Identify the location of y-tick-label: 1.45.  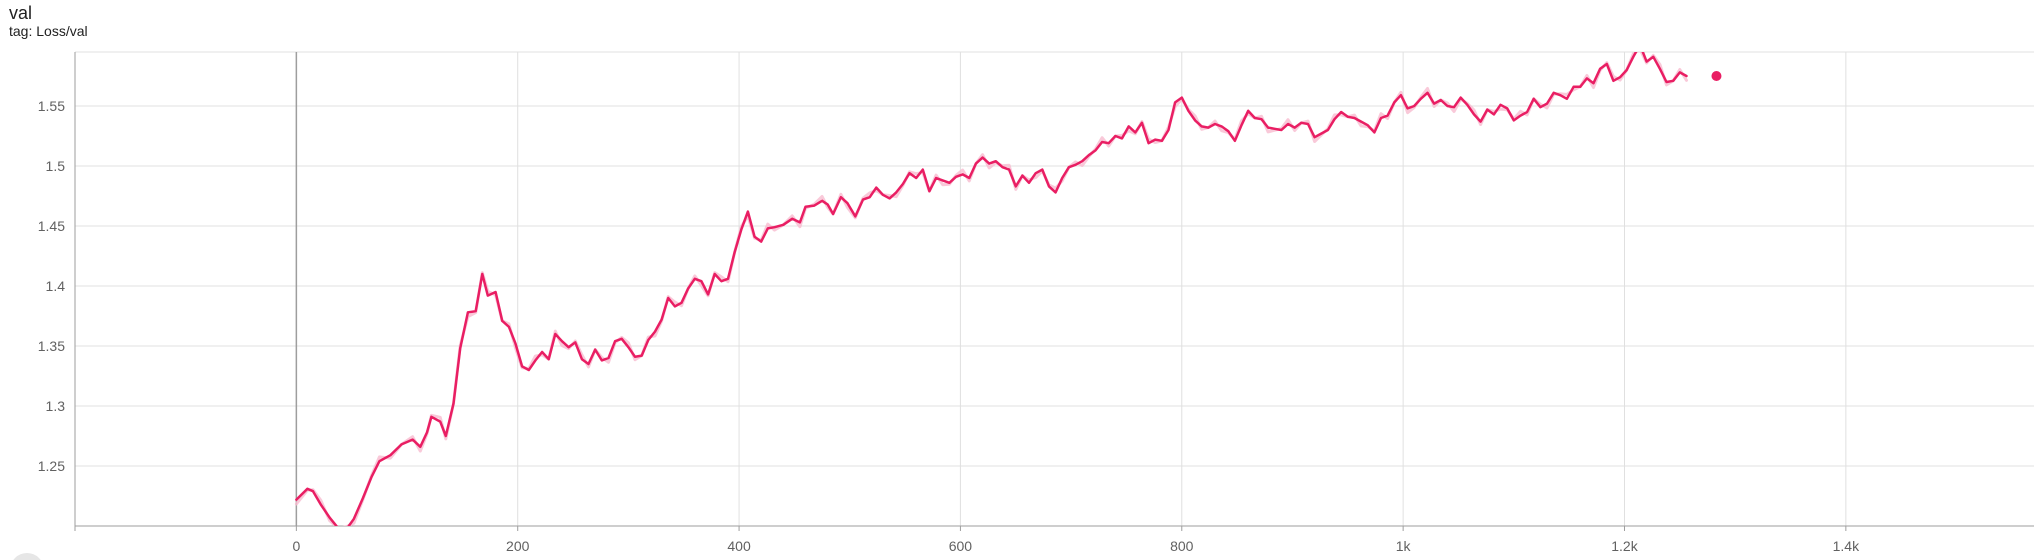
(51, 226).